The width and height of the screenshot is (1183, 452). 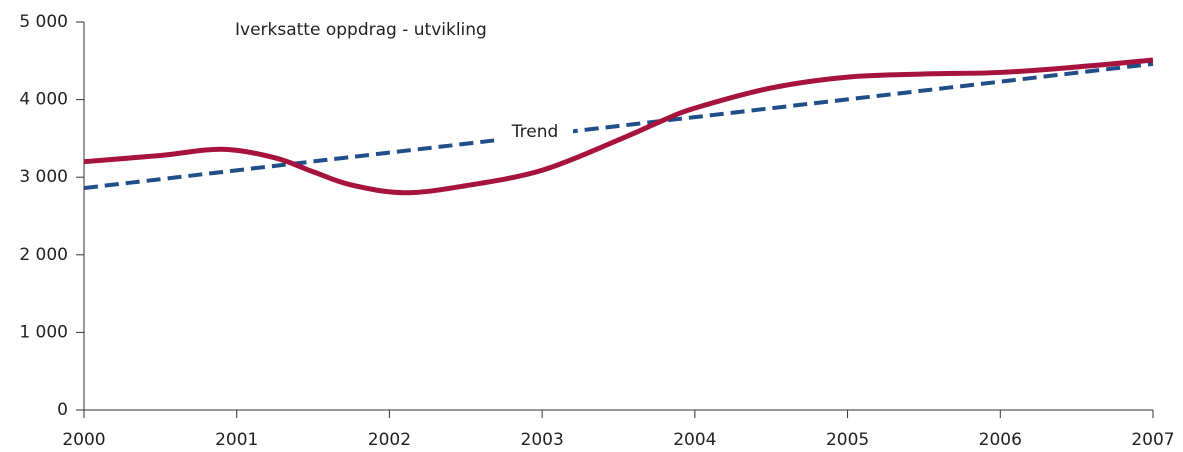 What do you see at coordinates (694, 440) in the screenshot?
I see `x-tick-label: 2004` at bounding box center [694, 440].